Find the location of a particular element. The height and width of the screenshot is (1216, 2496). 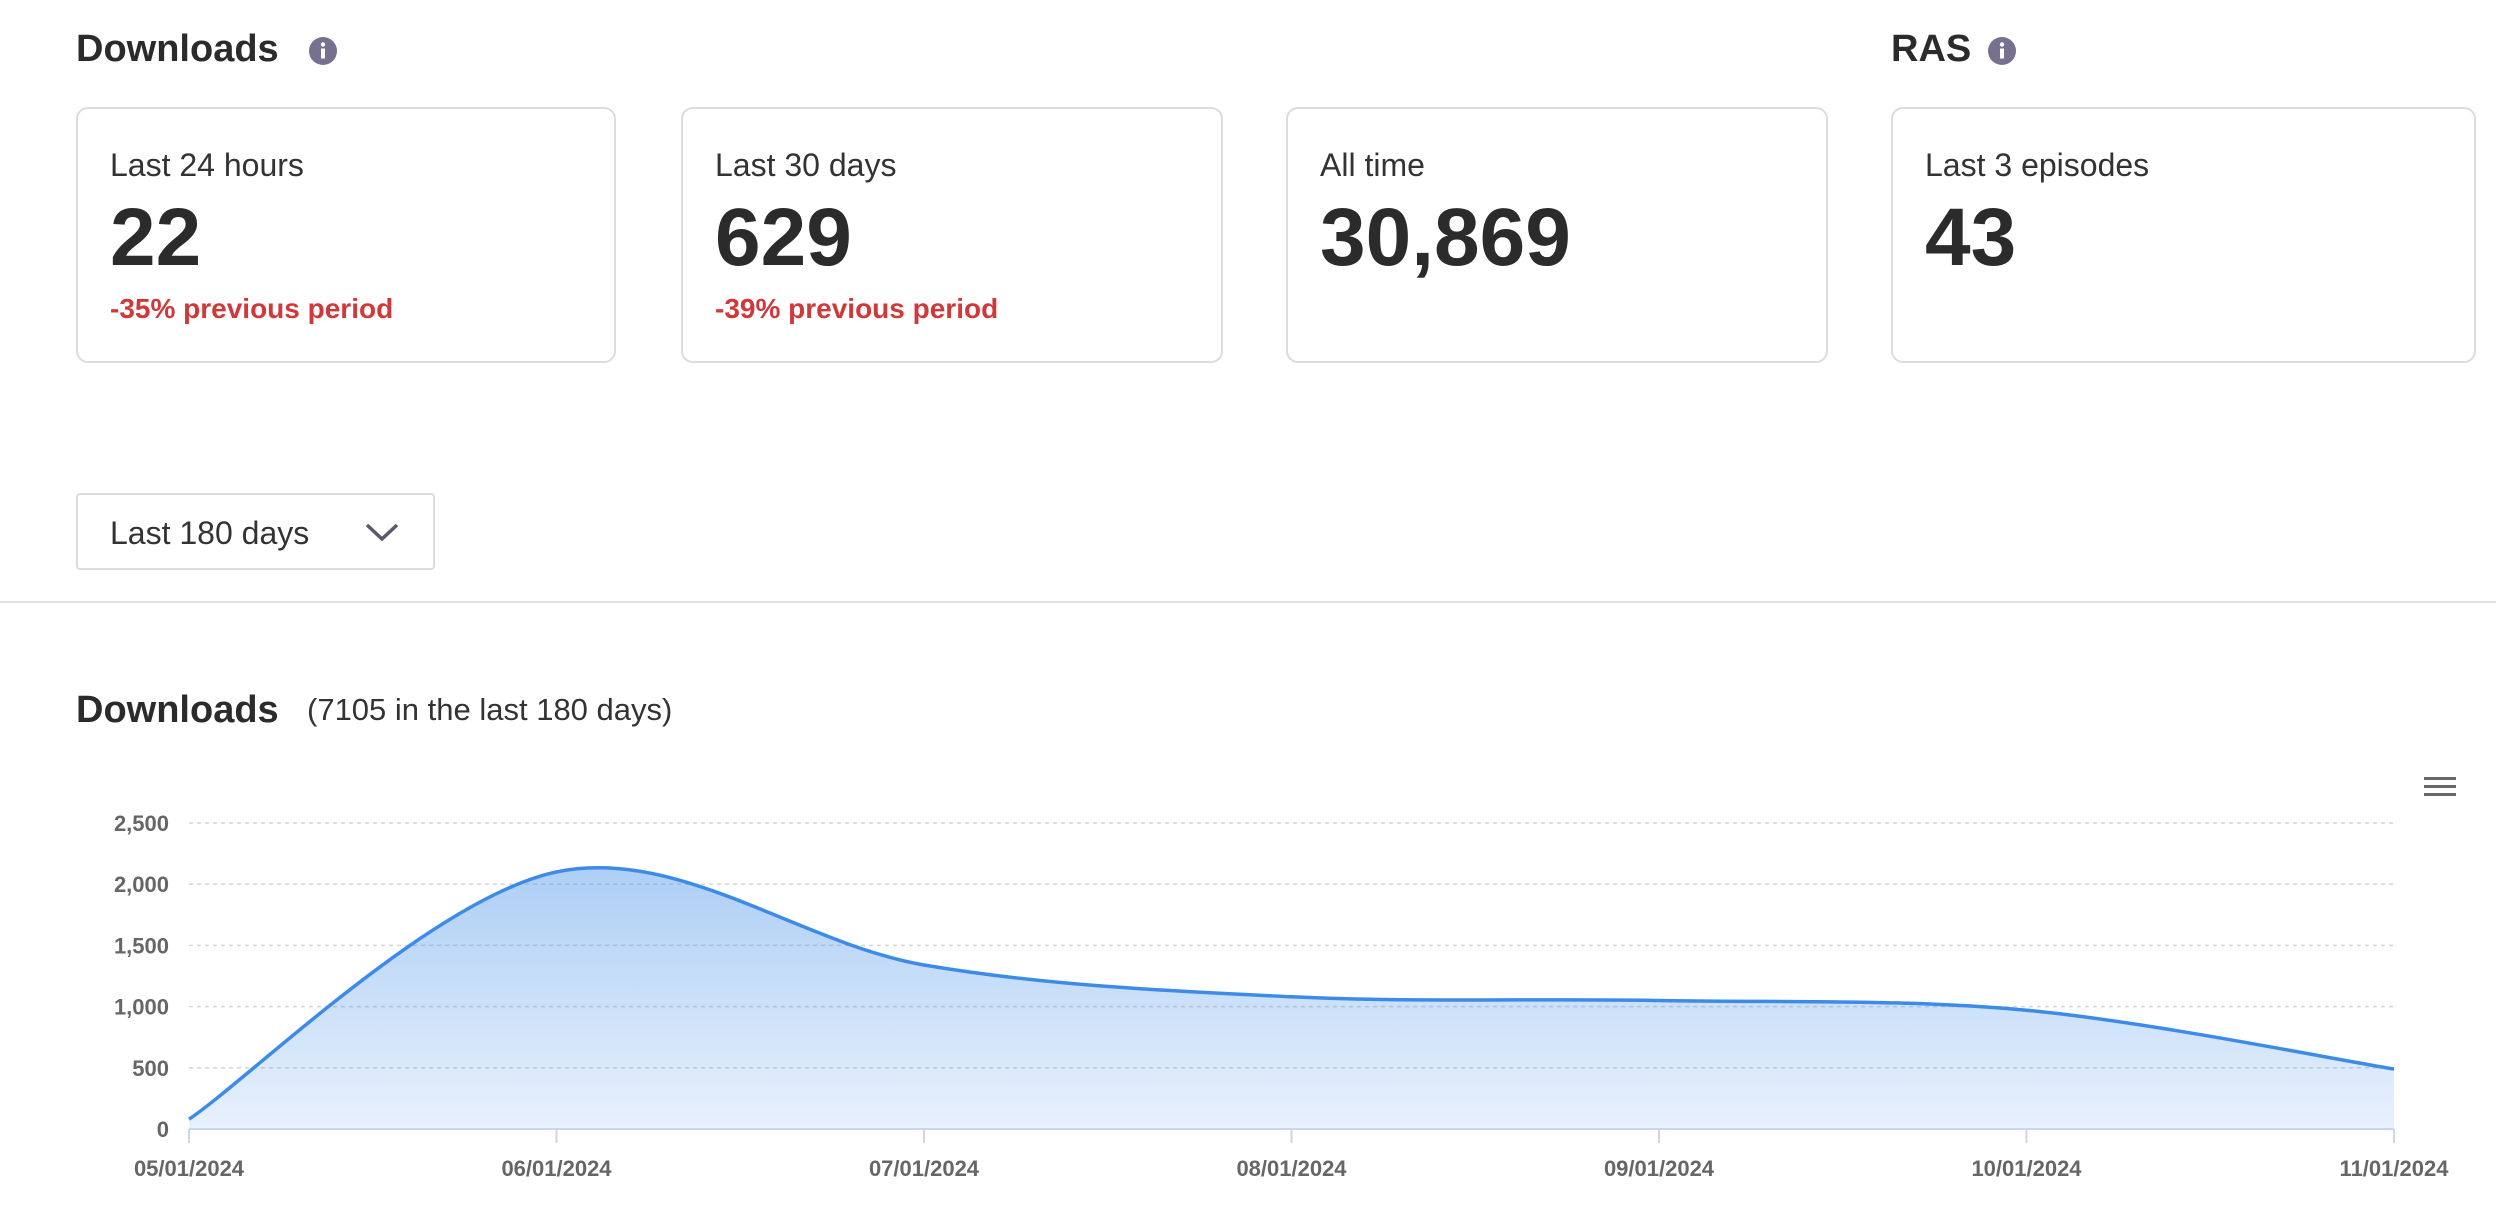

divider is located at coordinates (1248, 602).